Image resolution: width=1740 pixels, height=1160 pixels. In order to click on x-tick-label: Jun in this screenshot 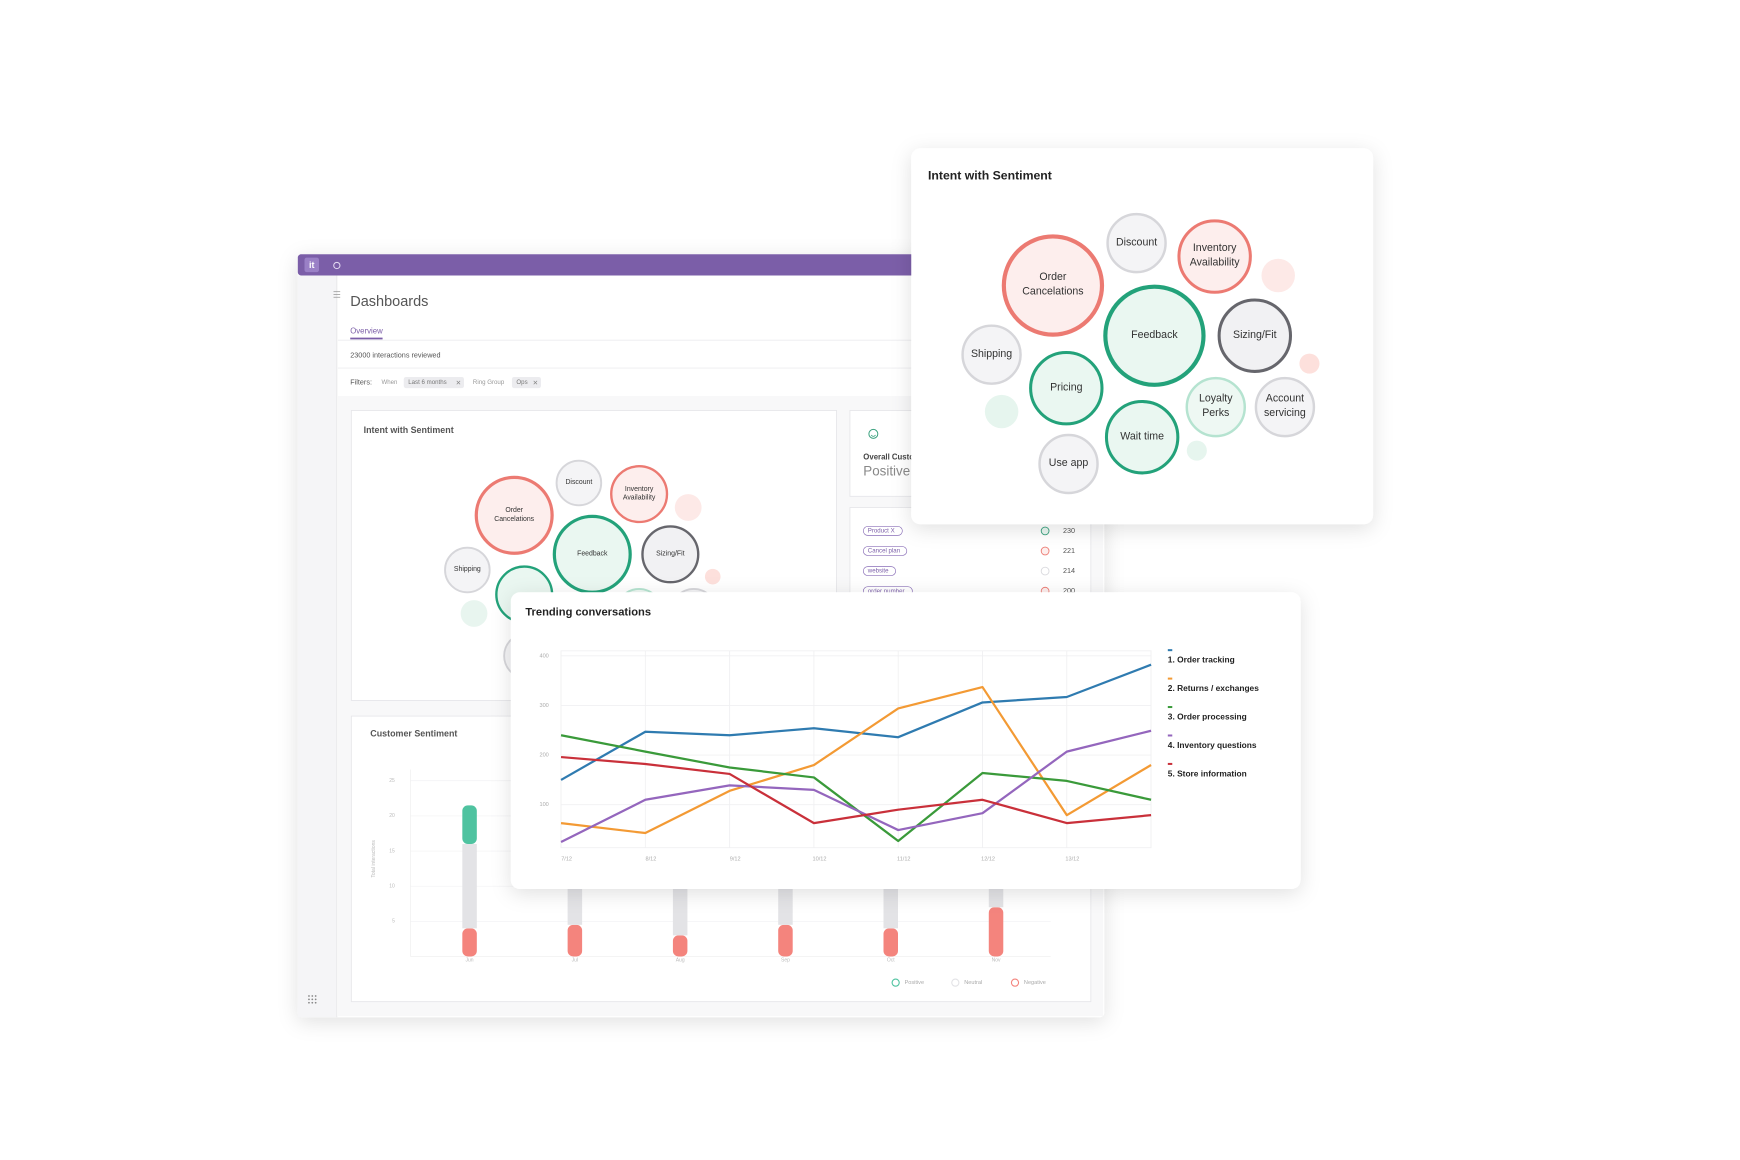, I will do `click(470, 961)`.